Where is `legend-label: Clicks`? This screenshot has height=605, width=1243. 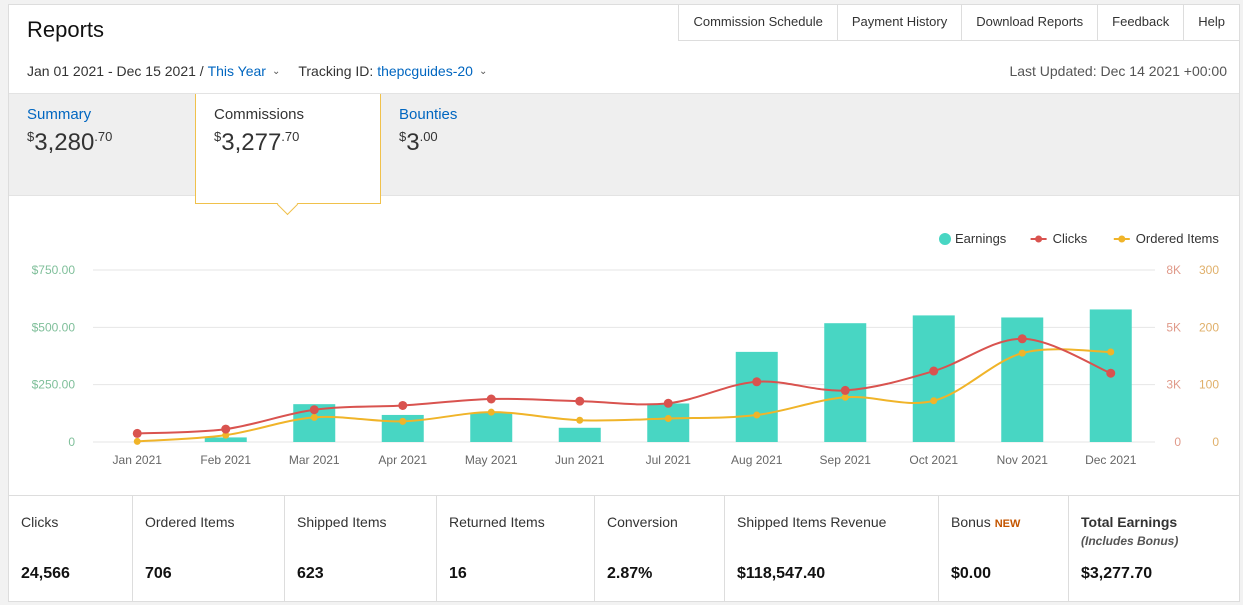 legend-label: Clicks is located at coordinates (1070, 238).